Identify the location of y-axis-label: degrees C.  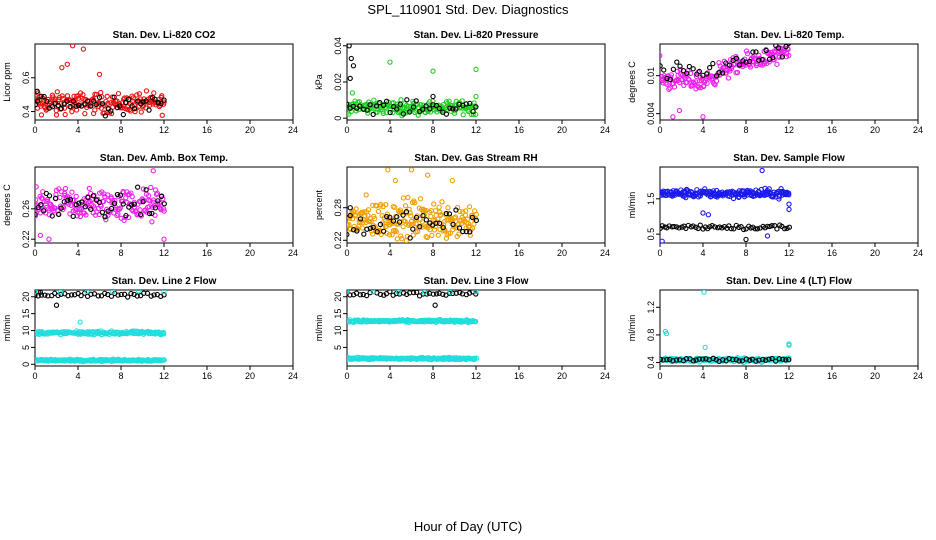
(7, 205).